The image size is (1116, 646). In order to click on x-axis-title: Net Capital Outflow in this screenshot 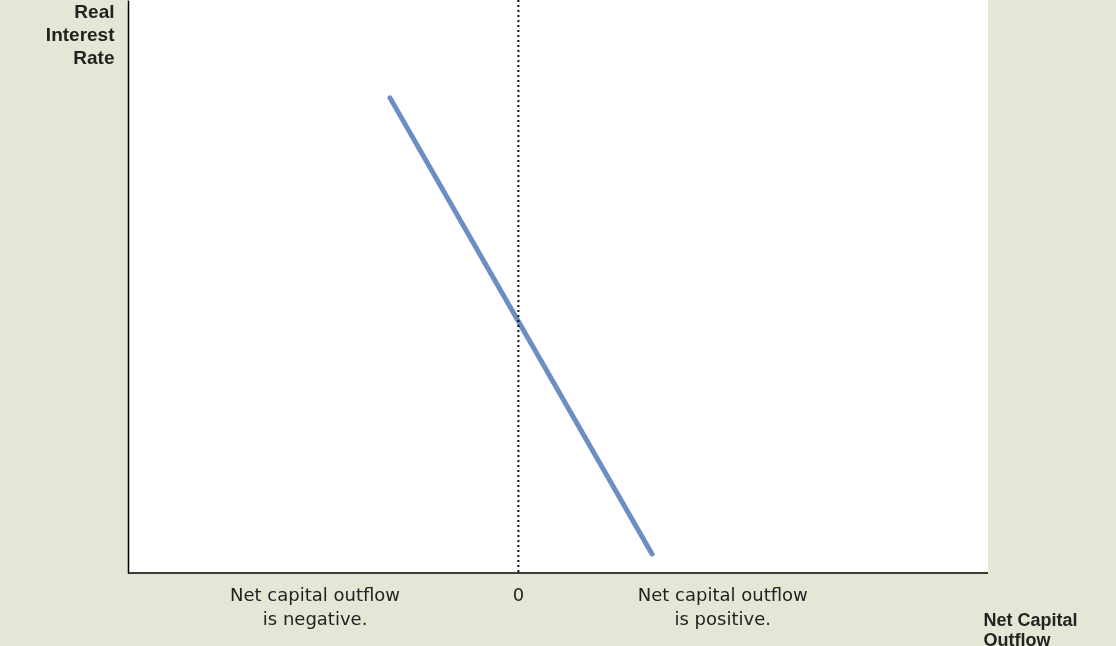, I will do `click(1030, 627)`.